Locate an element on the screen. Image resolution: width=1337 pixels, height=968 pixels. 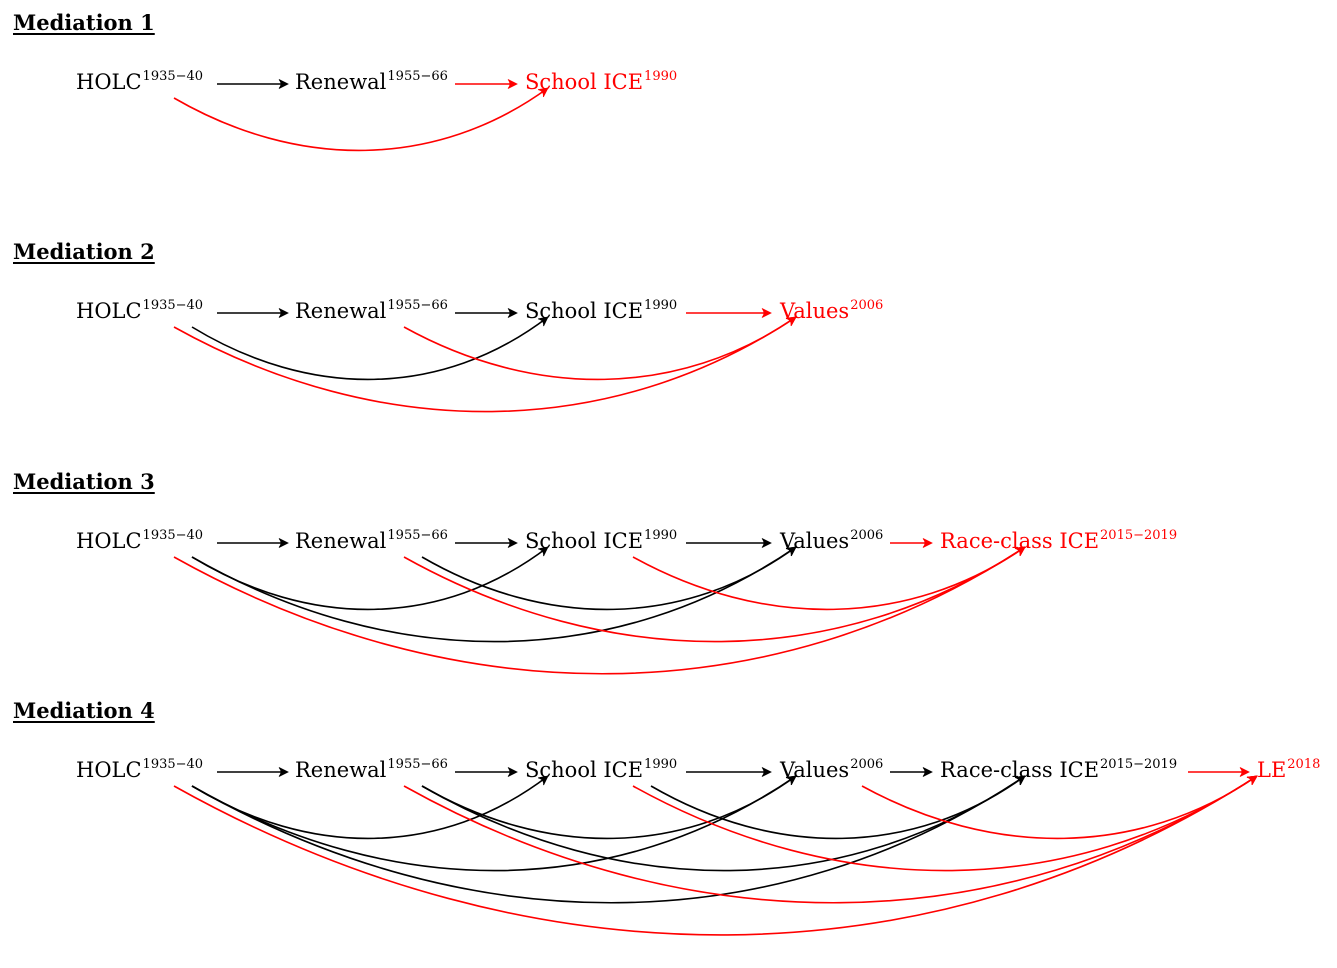
panel-title: Mediation 3 is located at coordinates (84, 481).